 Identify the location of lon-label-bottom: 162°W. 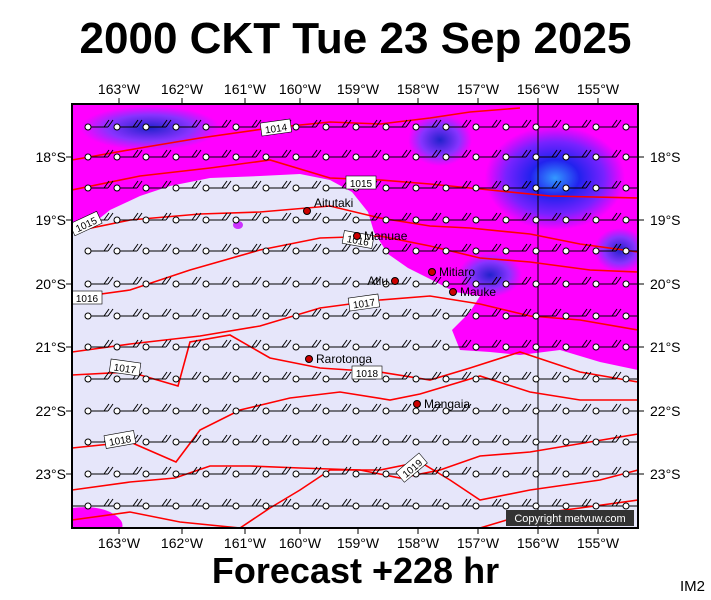
(182, 543).